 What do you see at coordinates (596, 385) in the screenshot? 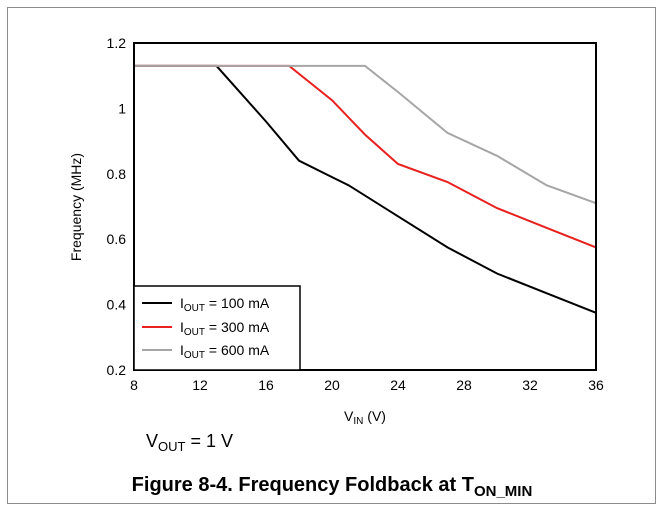
I see `x-tick-label: 36` at bounding box center [596, 385].